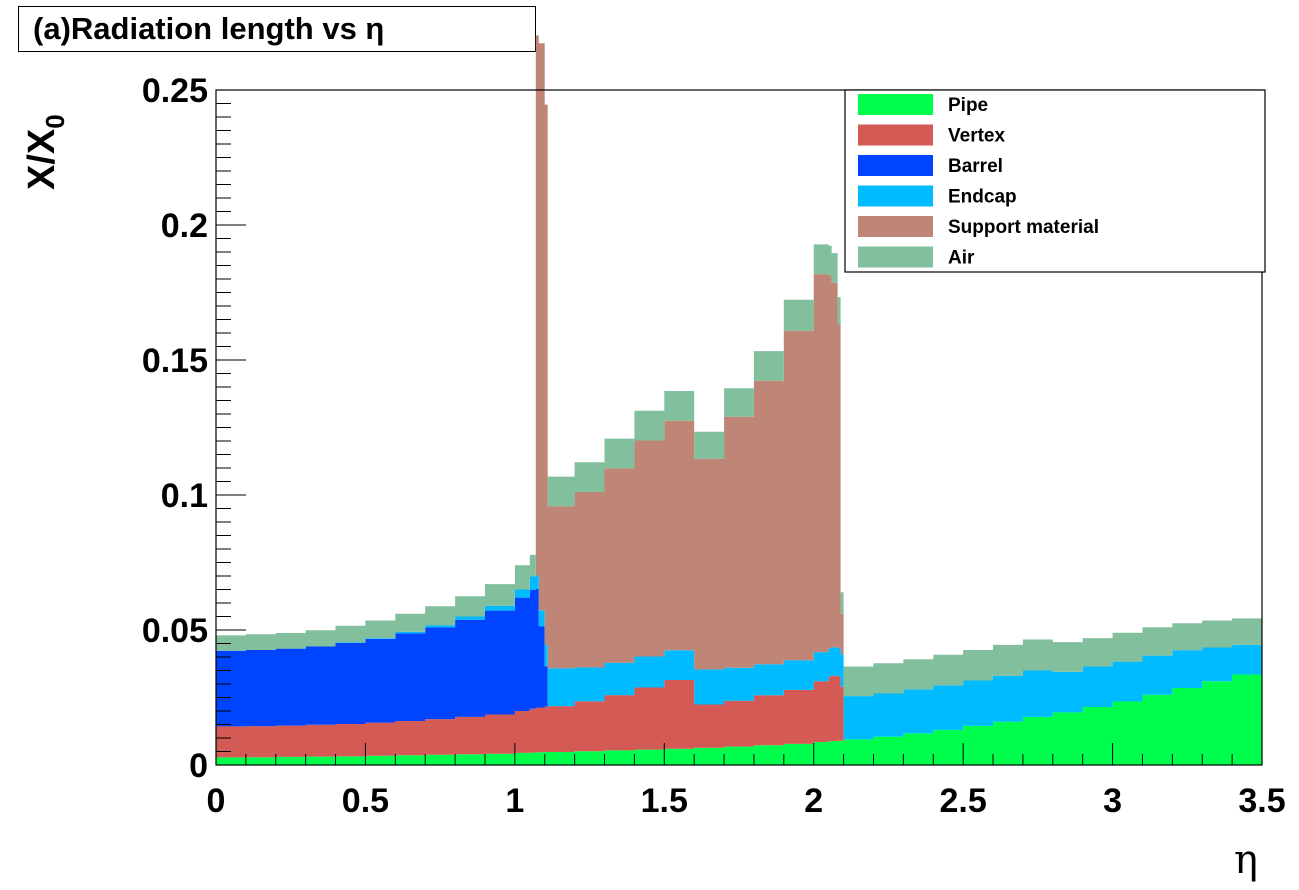 This screenshot has height=890, width=1299. I want to click on y-tick-label: 0.25, so click(175, 91).